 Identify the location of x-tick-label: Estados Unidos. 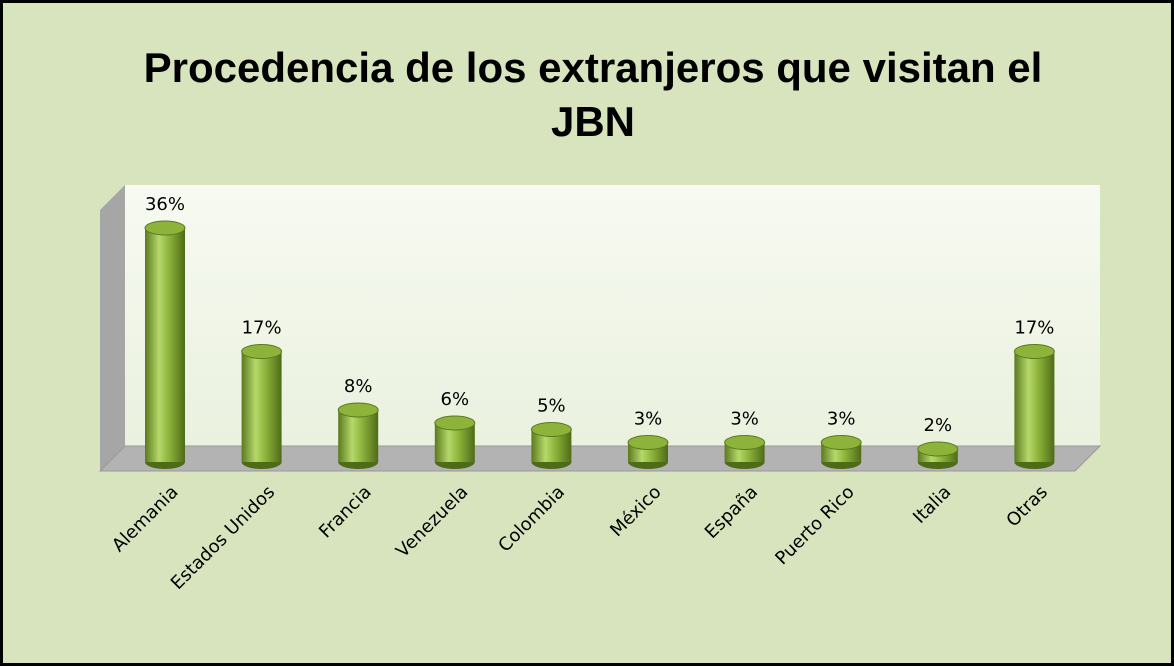
(223, 538).